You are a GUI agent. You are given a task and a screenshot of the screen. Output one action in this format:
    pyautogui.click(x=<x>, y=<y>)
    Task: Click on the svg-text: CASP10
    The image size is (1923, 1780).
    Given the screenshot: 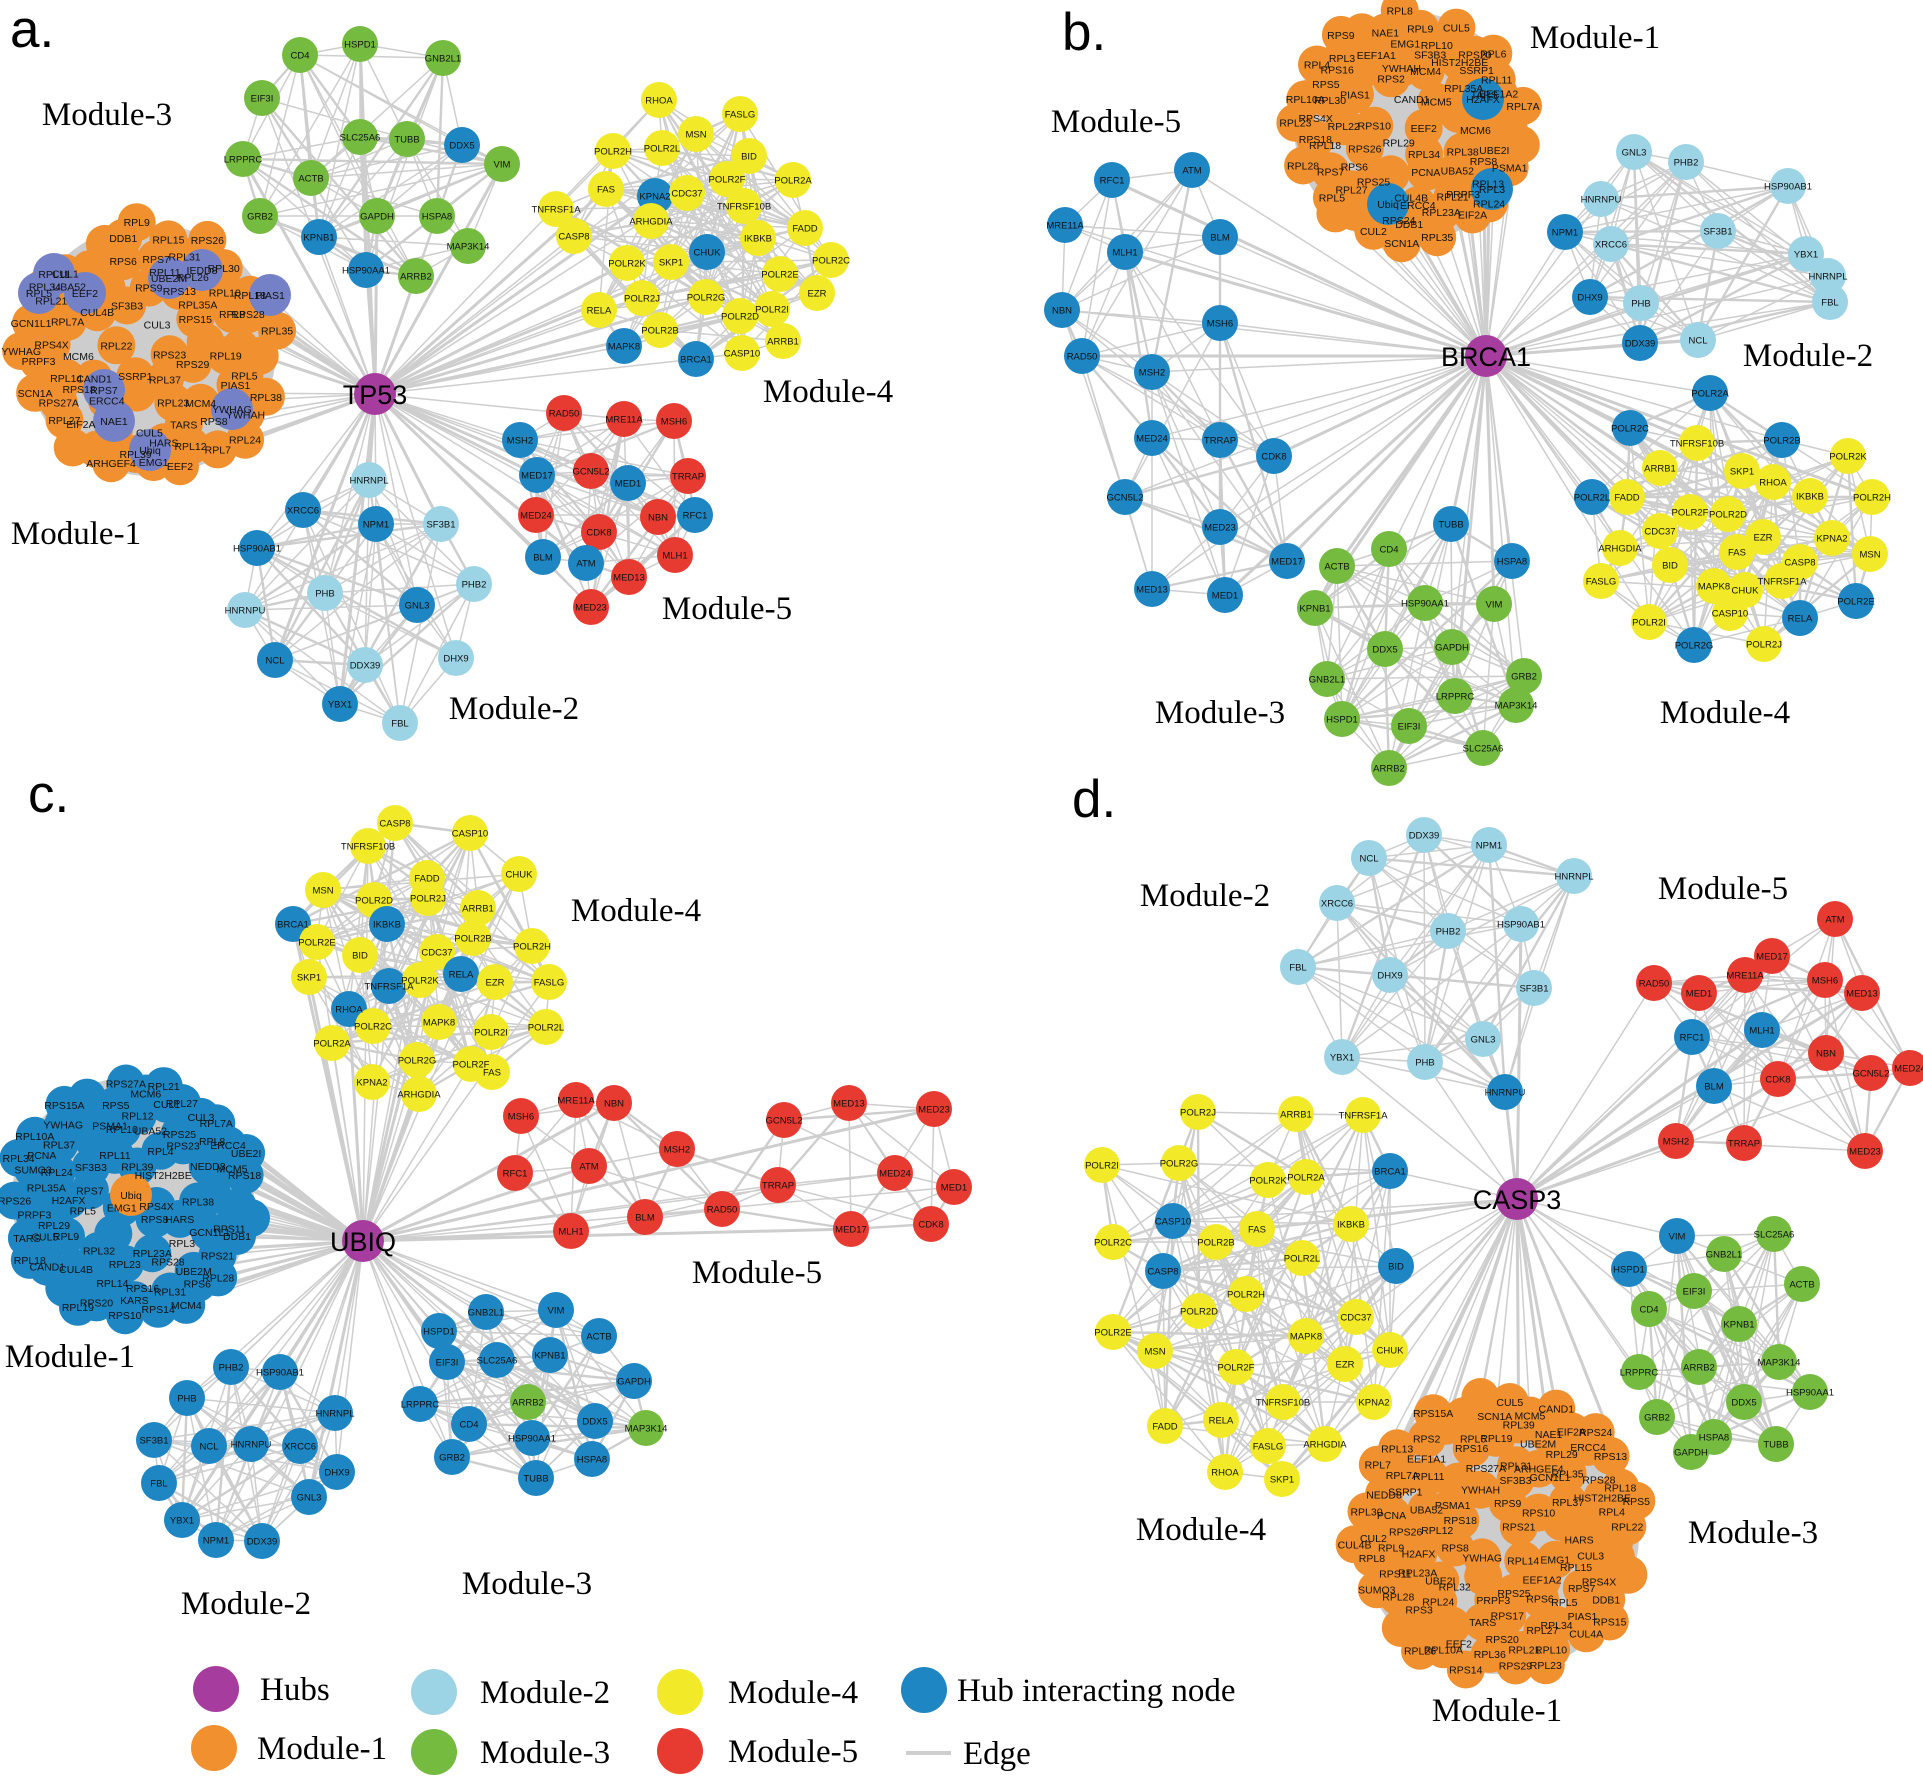 What is the action you would take?
    pyautogui.click(x=1730, y=614)
    